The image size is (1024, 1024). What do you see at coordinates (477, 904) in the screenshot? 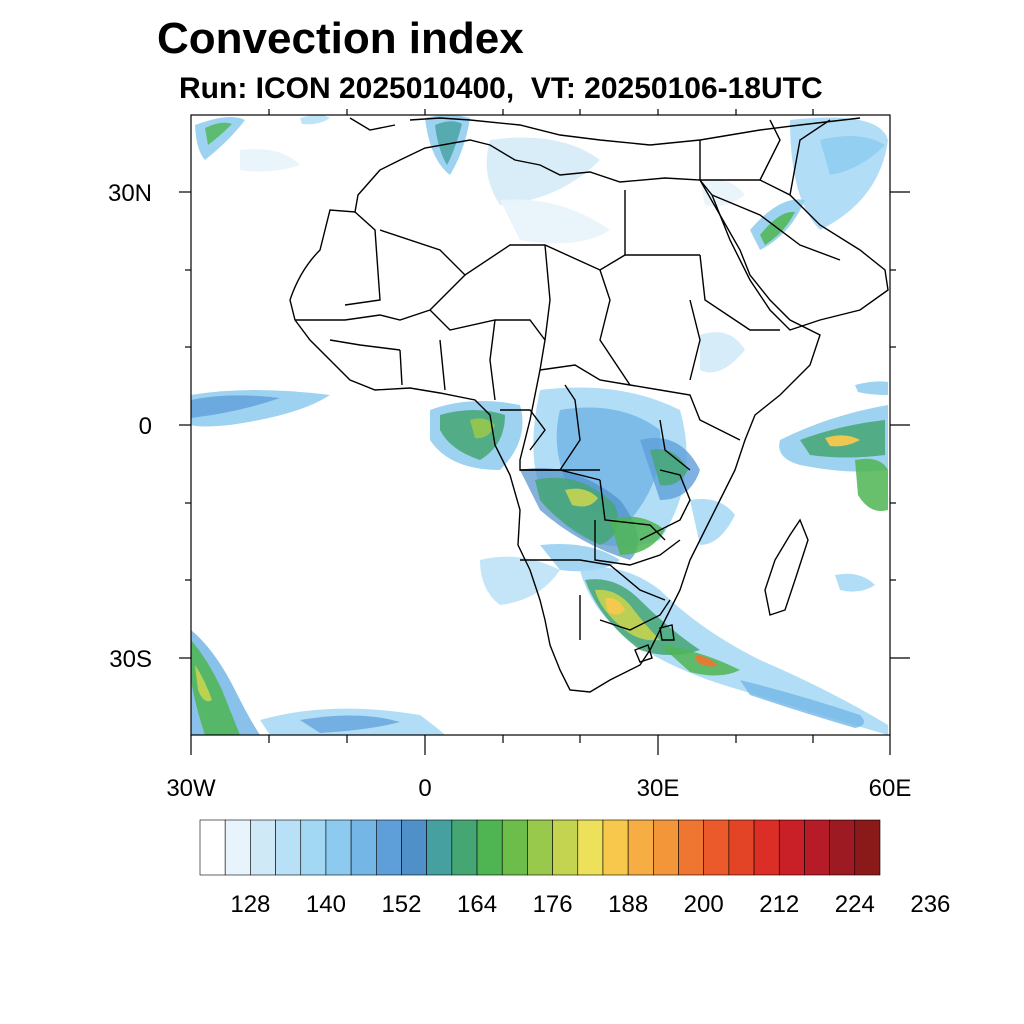
I see `colorbar-label: 164` at bounding box center [477, 904].